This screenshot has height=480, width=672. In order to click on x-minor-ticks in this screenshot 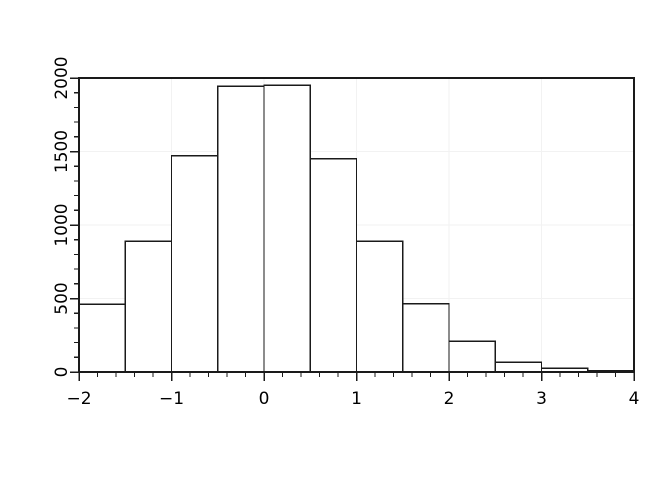, I will do `click(356, 374)`.